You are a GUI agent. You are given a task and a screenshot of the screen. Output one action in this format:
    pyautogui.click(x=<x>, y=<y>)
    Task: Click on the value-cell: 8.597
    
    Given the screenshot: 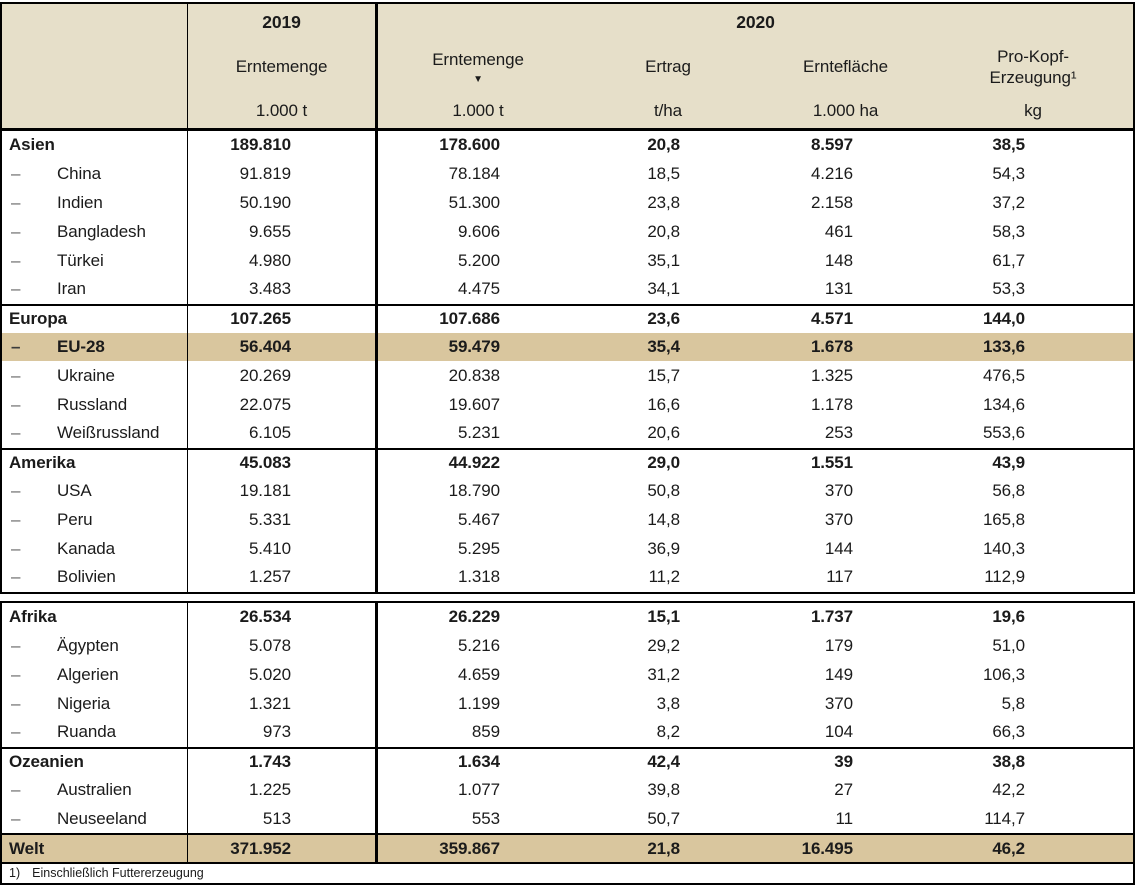 What is the action you would take?
    pyautogui.click(x=831, y=145)
    